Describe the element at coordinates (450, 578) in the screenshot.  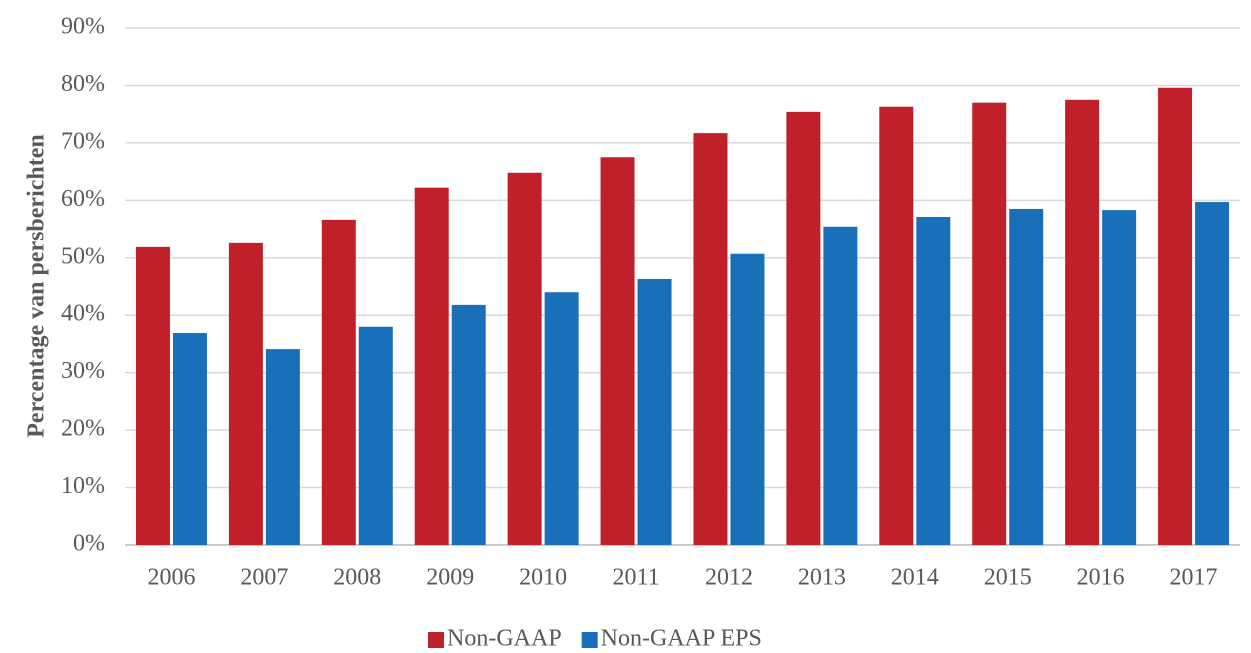
I see `x-tick-label: 2009` at that location.